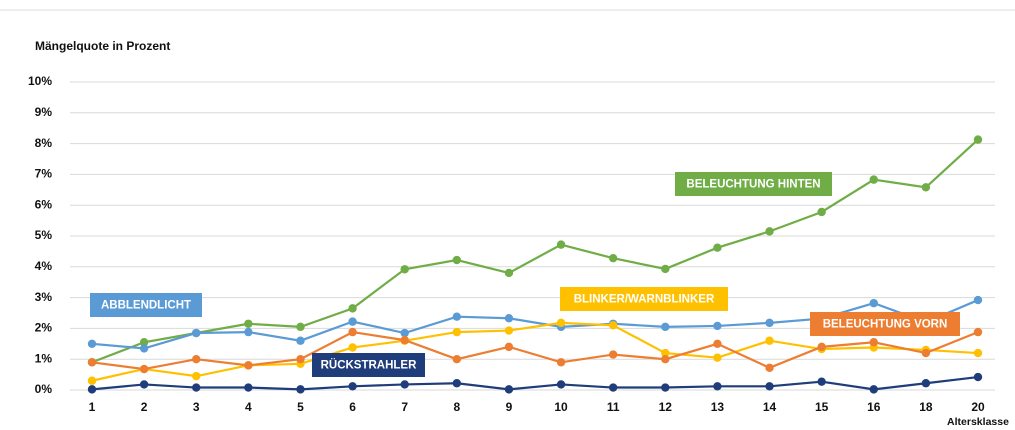 This screenshot has width=1015, height=430. I want to click on x-tick-label: 1, so click(92, 407).